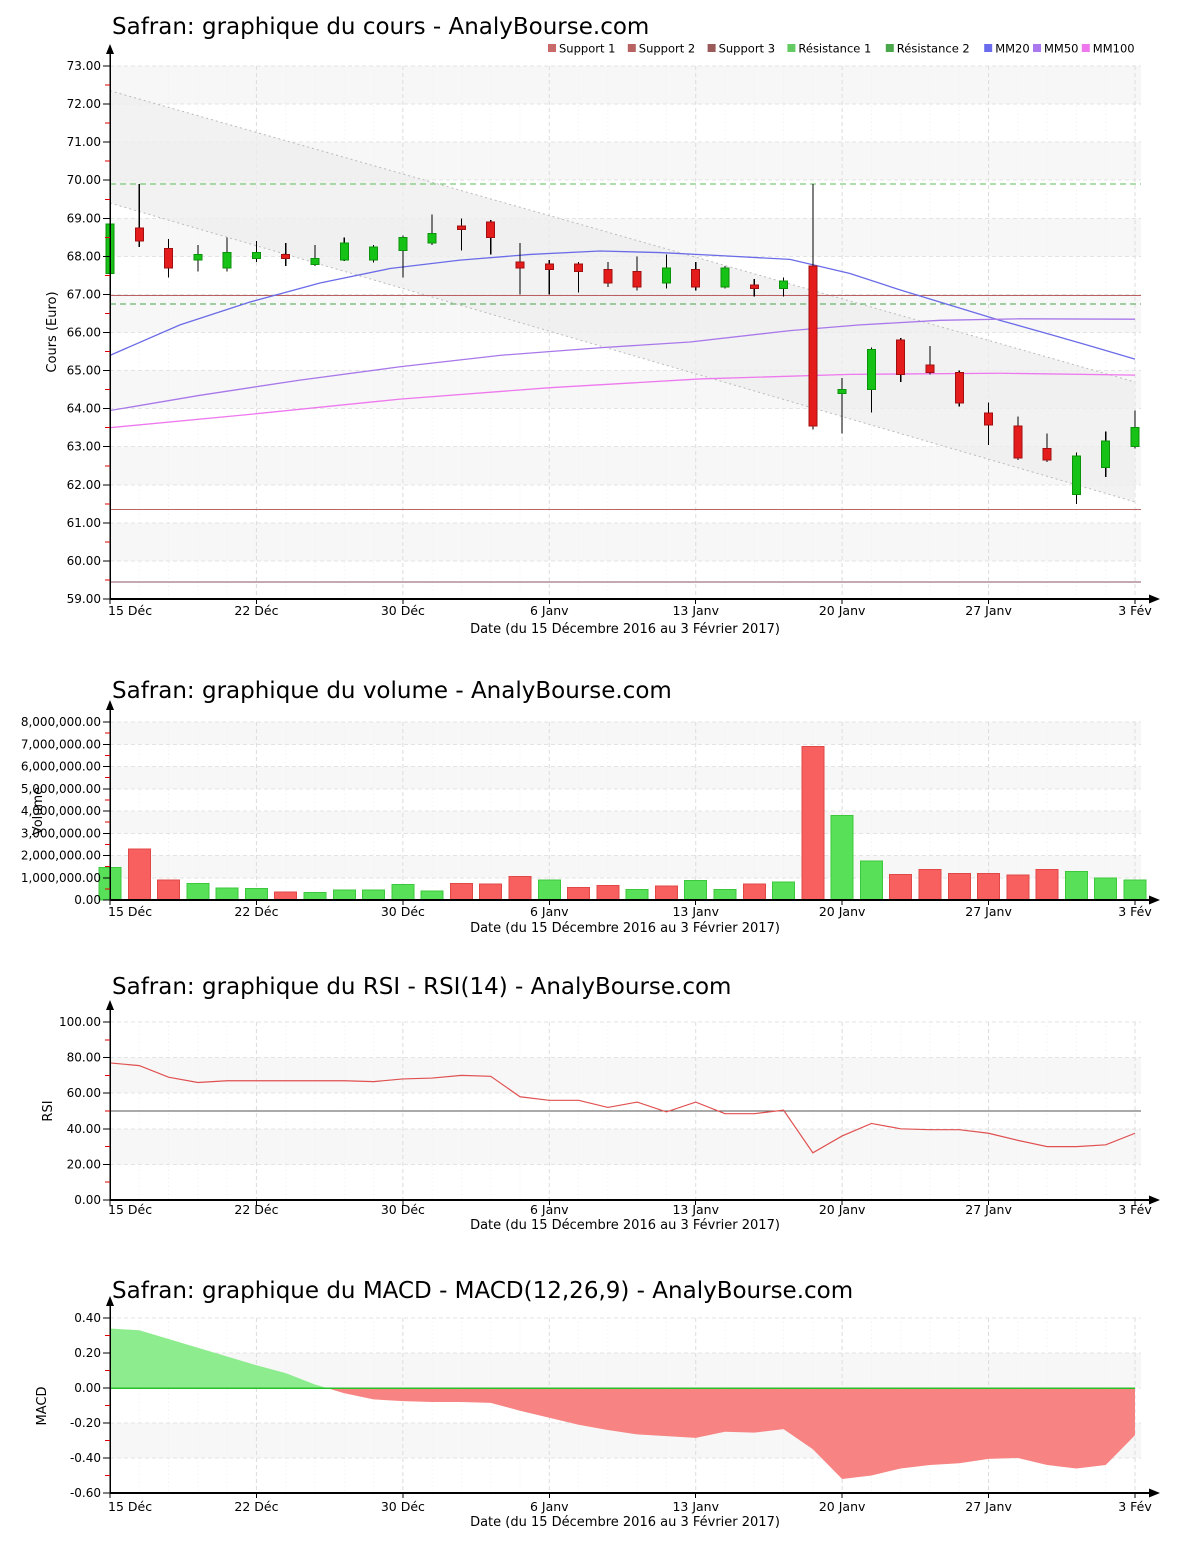 The height and width of the screenshot is (1550, 1200). What do you see at coordinates (1012, 49) in the screenshot?
I see `legend-label: MM20` at bounding box center [1012, 49].